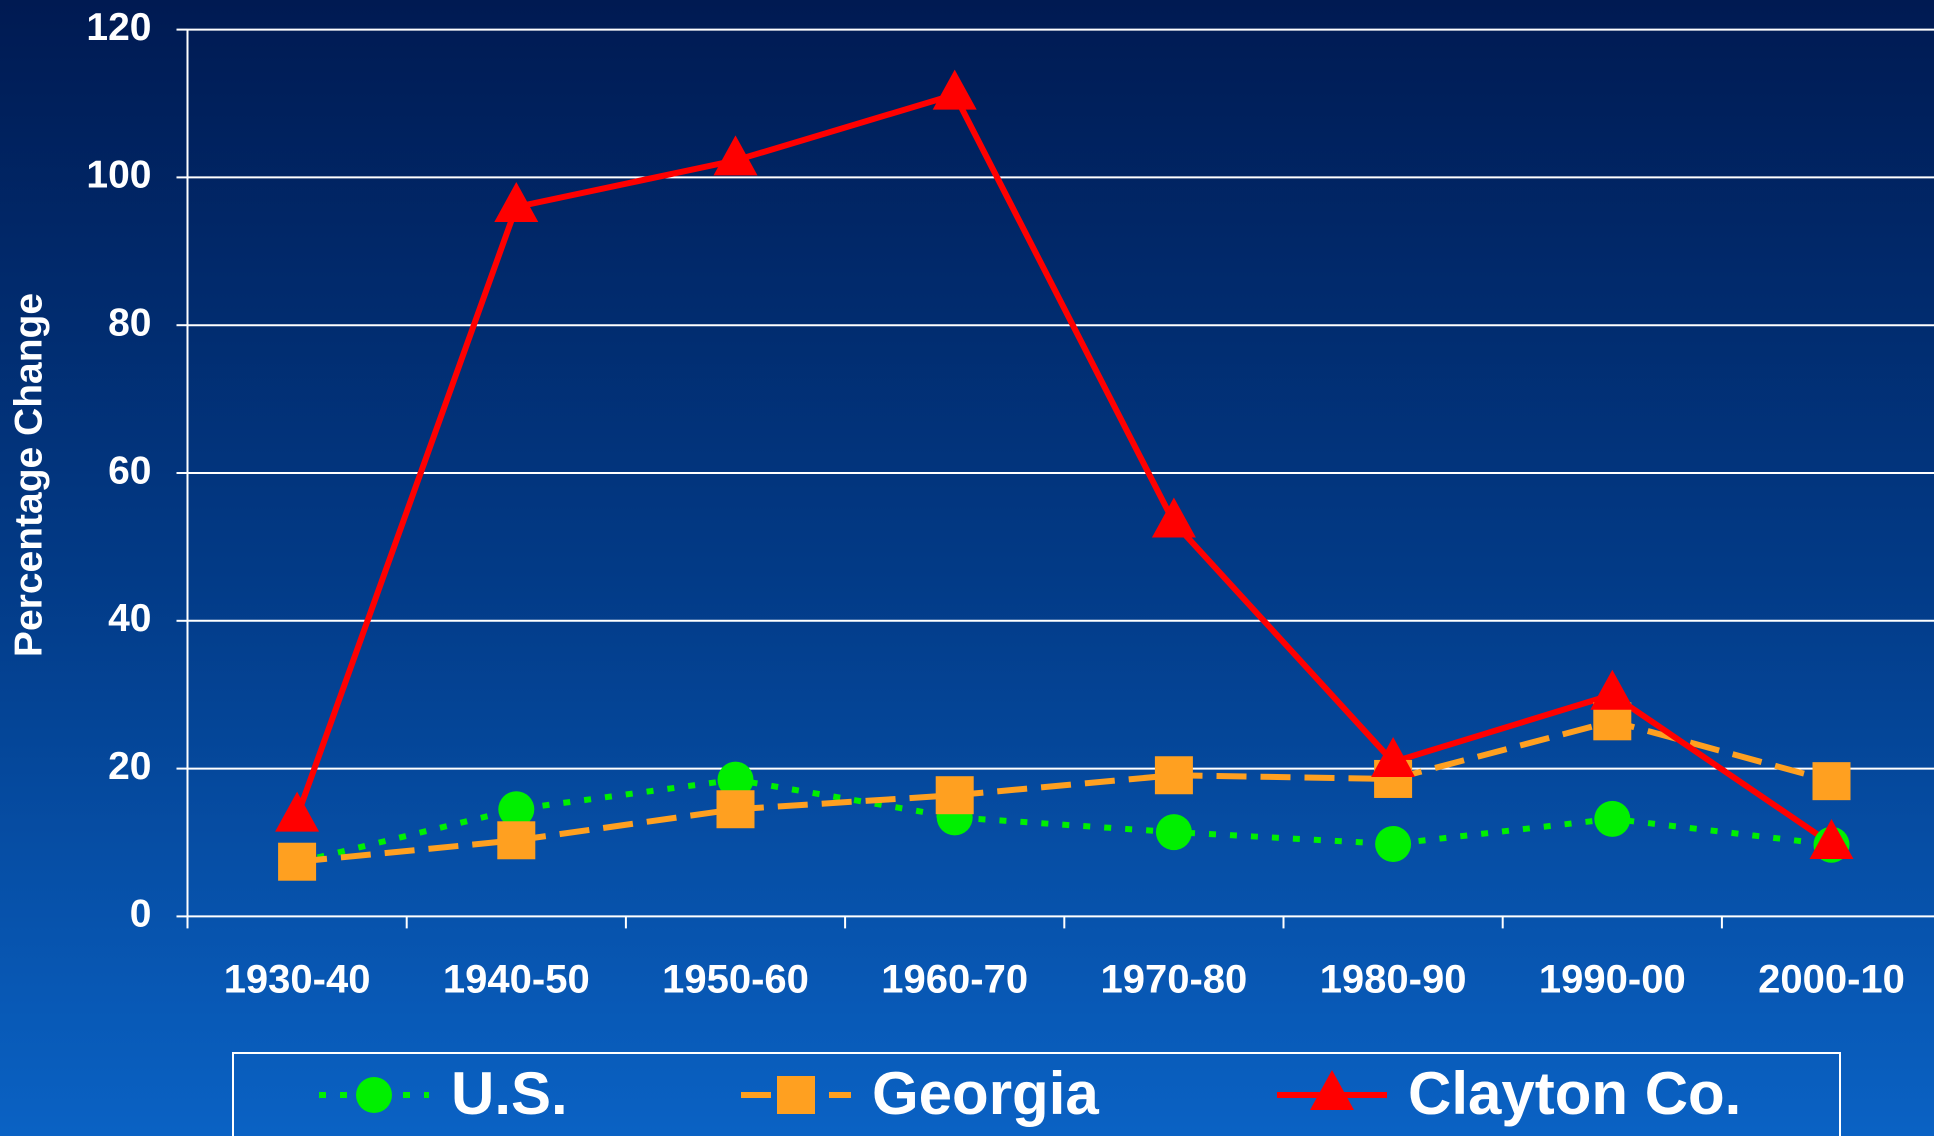 This screenshot has height=1136, width=1934. I want to click on y-axis-title: Percentage Change, so click(28, 475).